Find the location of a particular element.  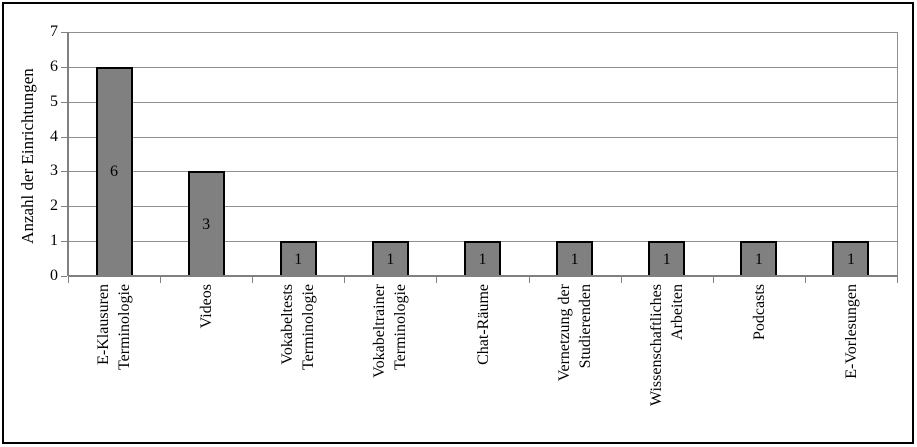

bar: 3 is located at coordinates (206, 223).